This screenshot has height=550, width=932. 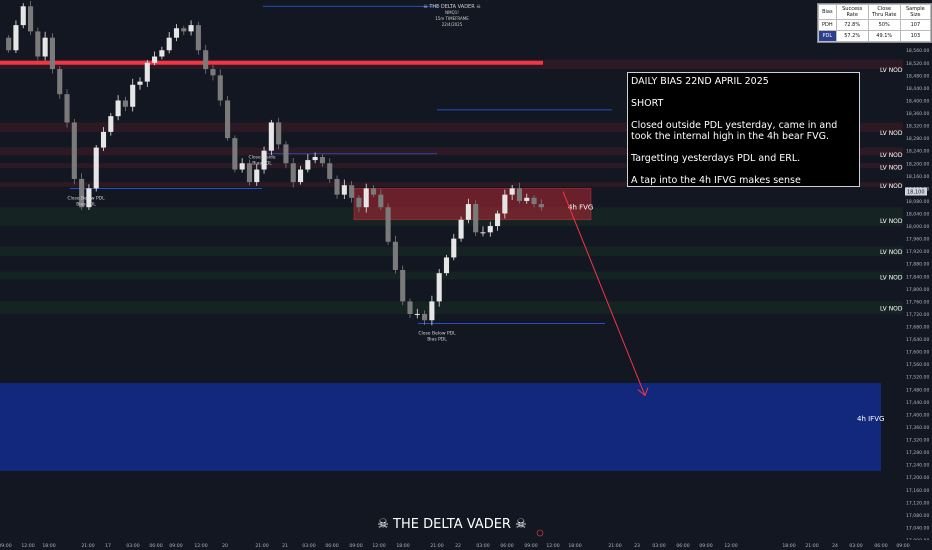 What do you see at coordinates (261, 158) in the screenshot?
I see `annotation-text: Close Inside` at bounding box center [261, 158].